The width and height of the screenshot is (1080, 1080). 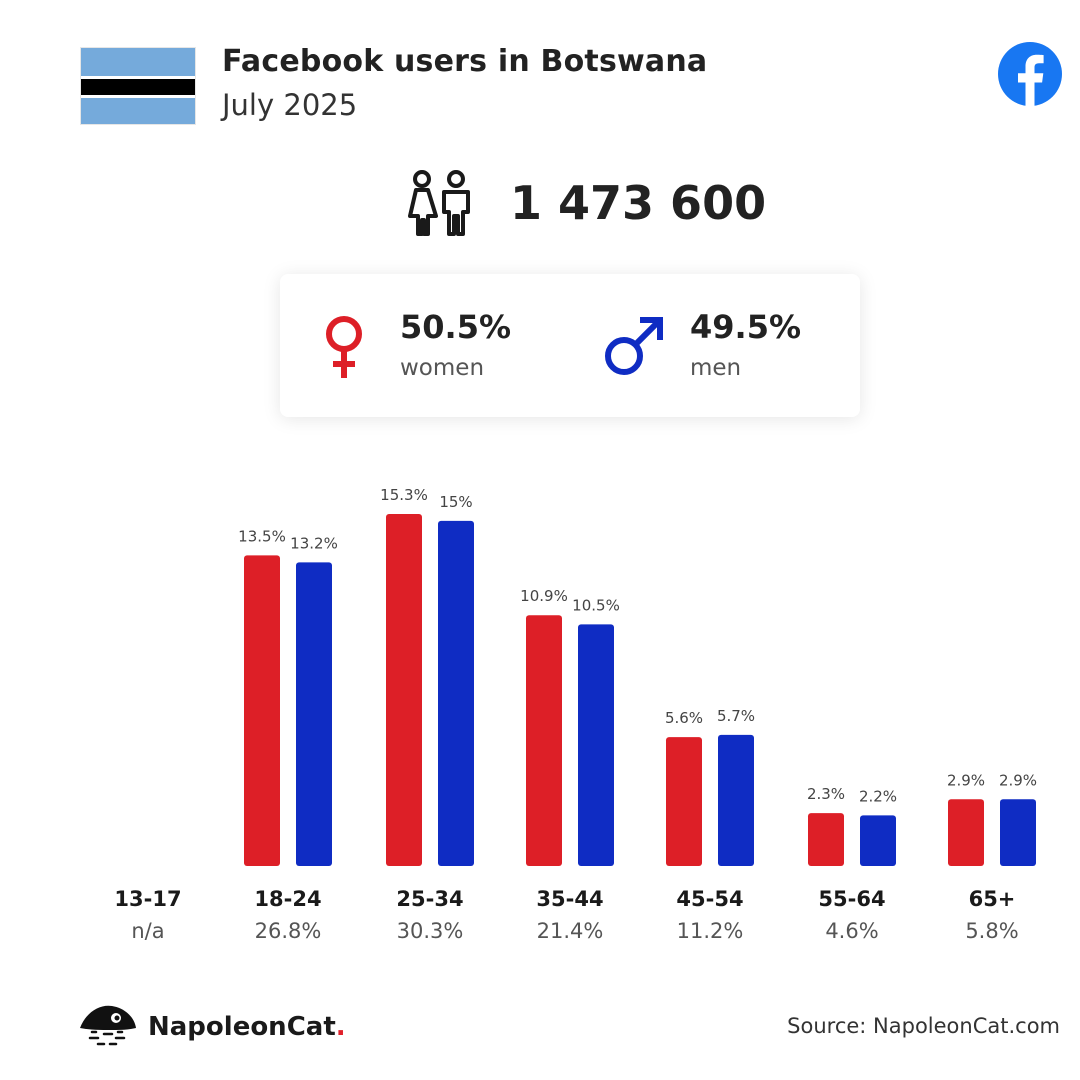 I want to click on napoleoncat-logo: NapoleonCat., so click(x=212, y=1027).